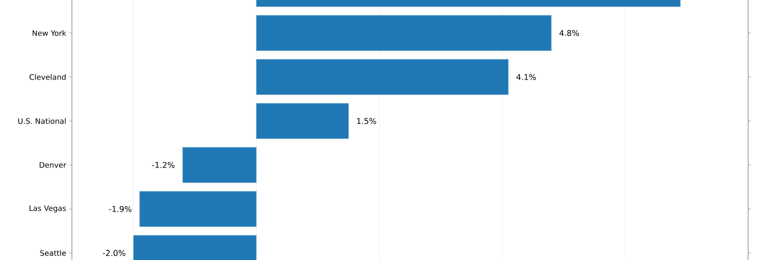 The height and width of the screenshot is (260, 760). Describe the element at coordinates (569, 33) in the screenshot. I see `data-label: 4.8%` at that location.